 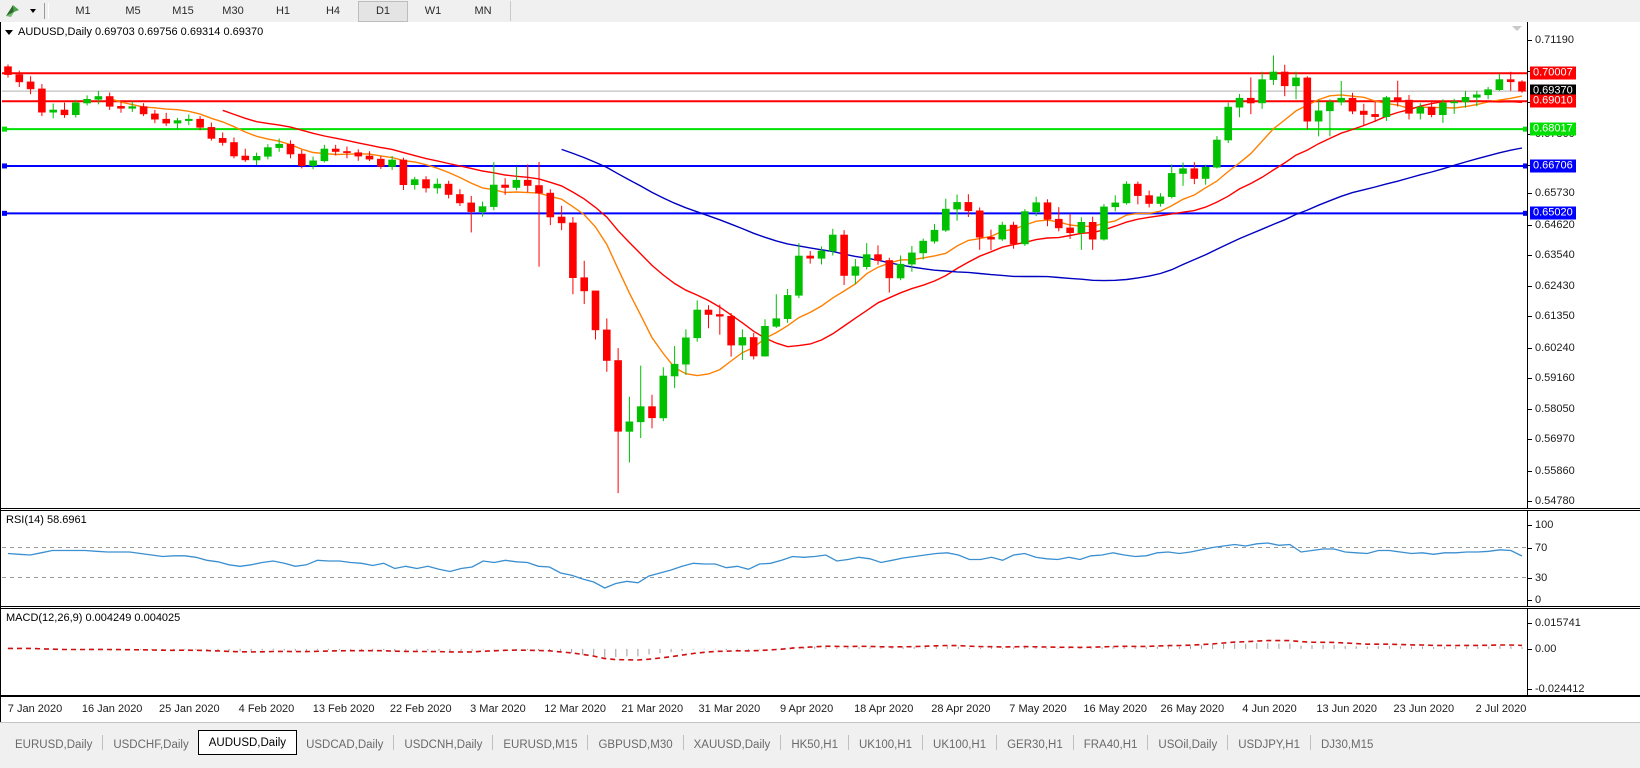 What do you see at coordinates (1038, 709) in the screenshot?
I see `date-axis-label: 7 May 2020` at bounding box center [1038, 709].